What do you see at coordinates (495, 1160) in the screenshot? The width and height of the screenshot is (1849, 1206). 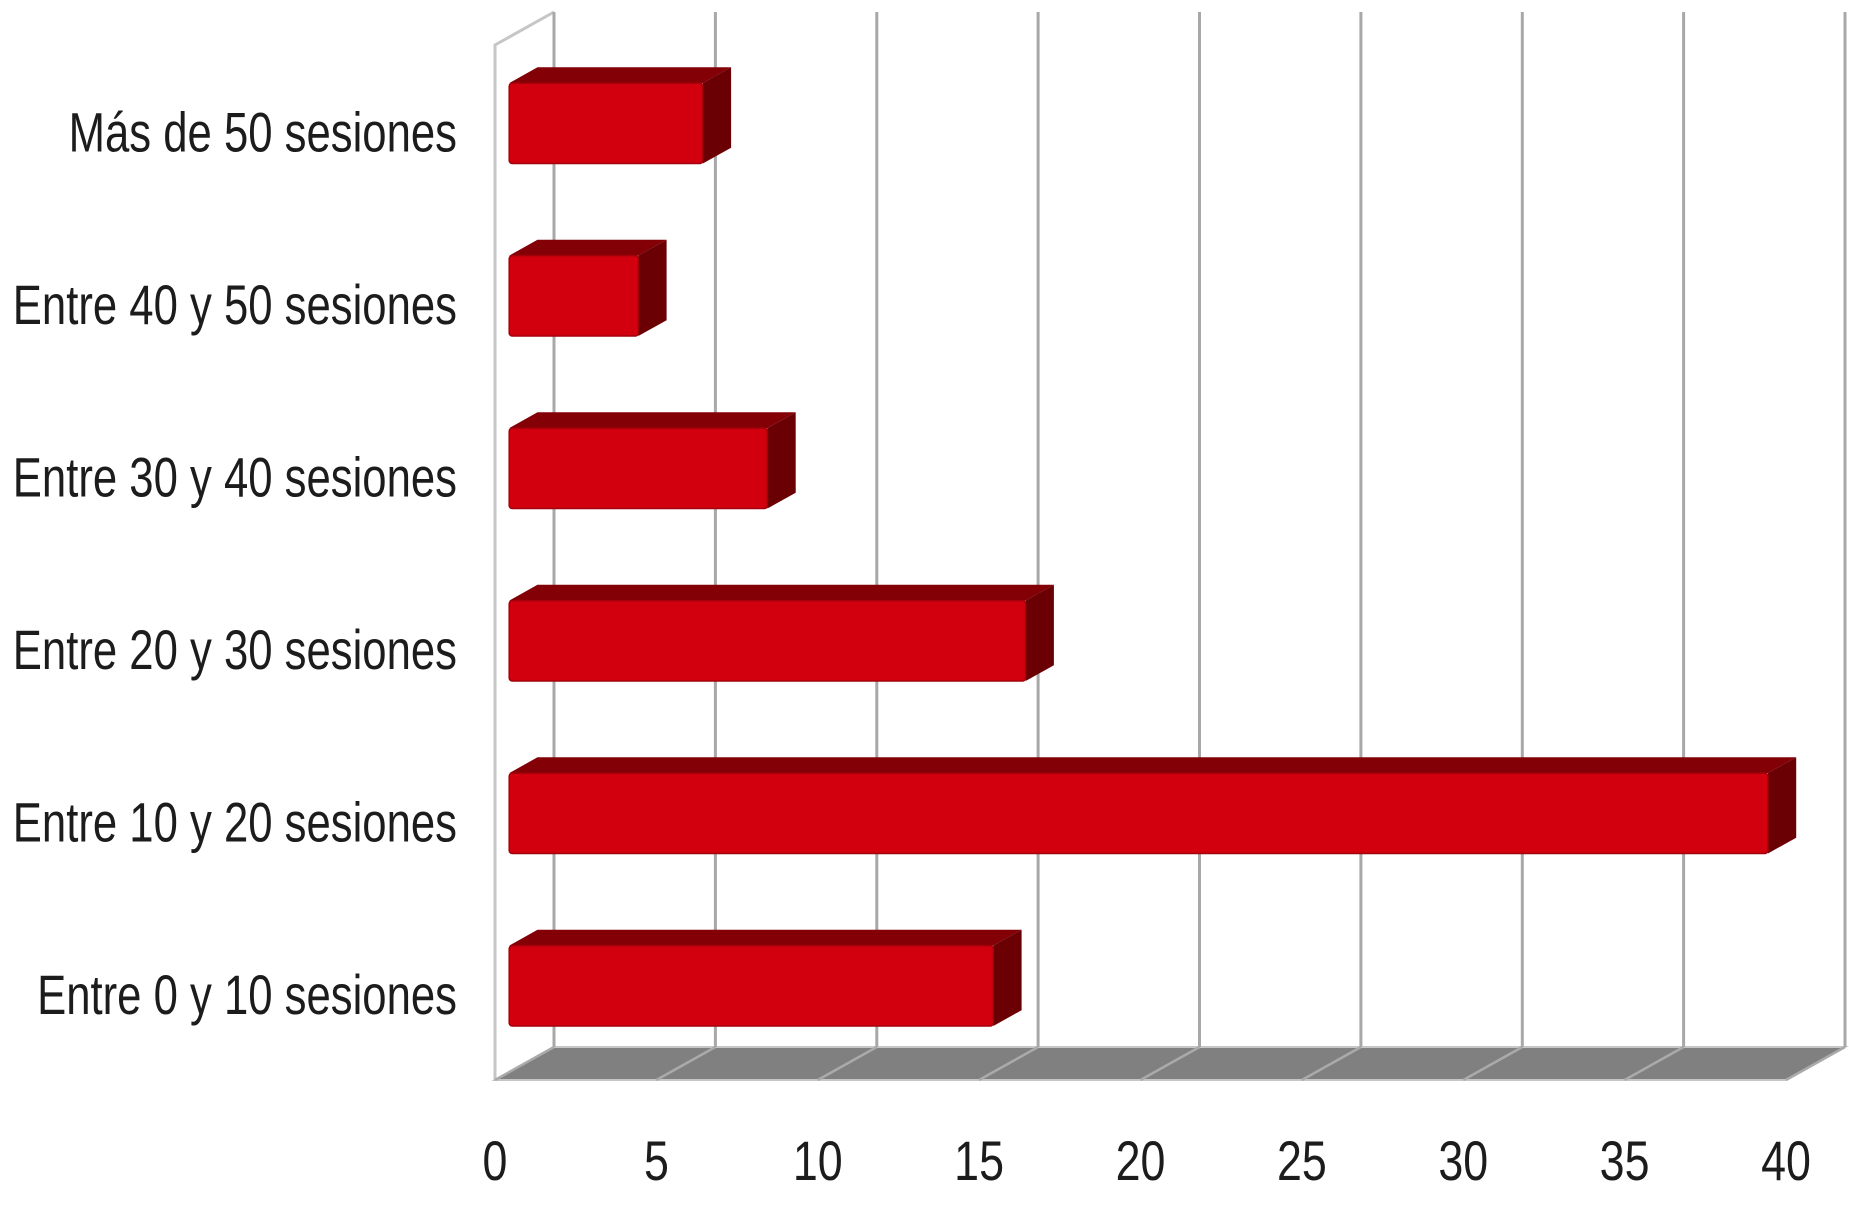 I see `x-tick-label: 0` at bounding box center [495, 1160].